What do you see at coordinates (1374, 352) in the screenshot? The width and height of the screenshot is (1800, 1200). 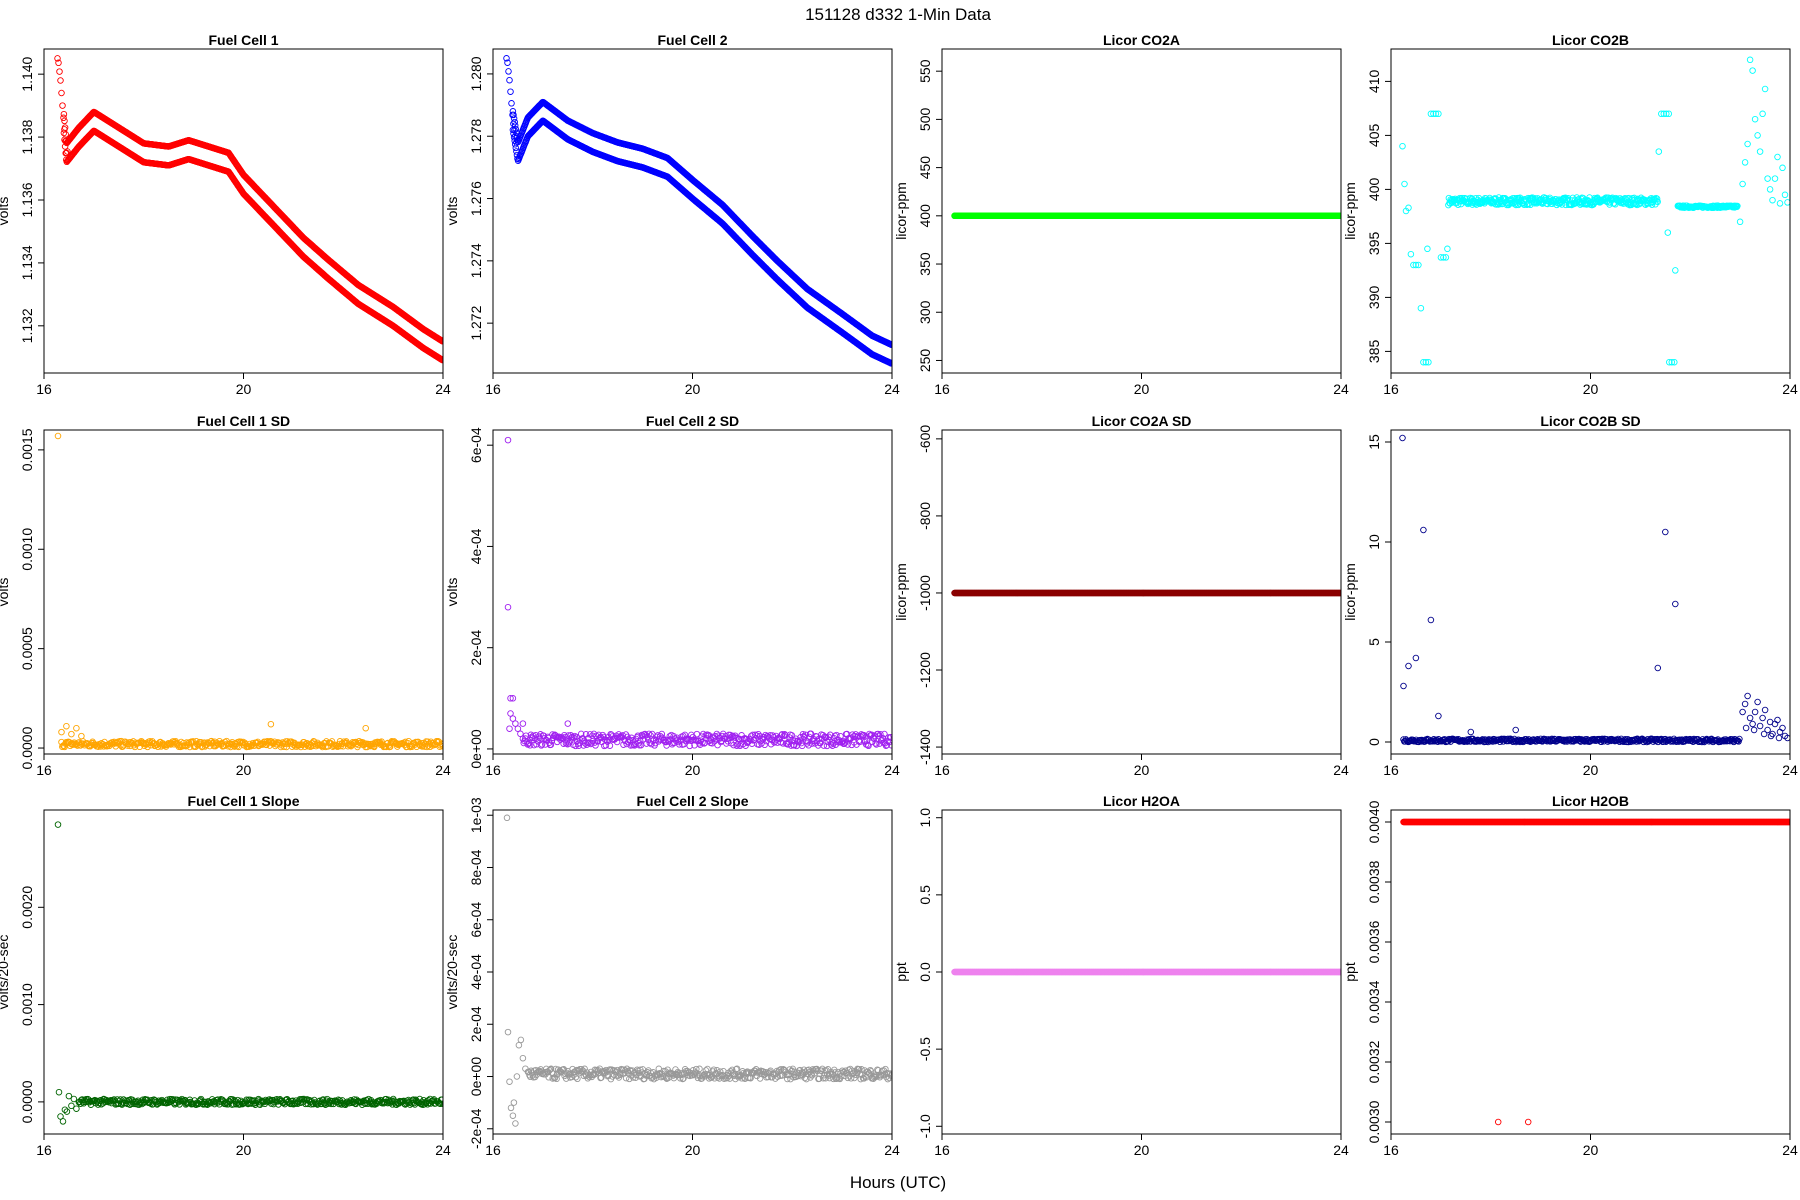 I see `y-tick-label: 385` at bounding box center [1374, 352].